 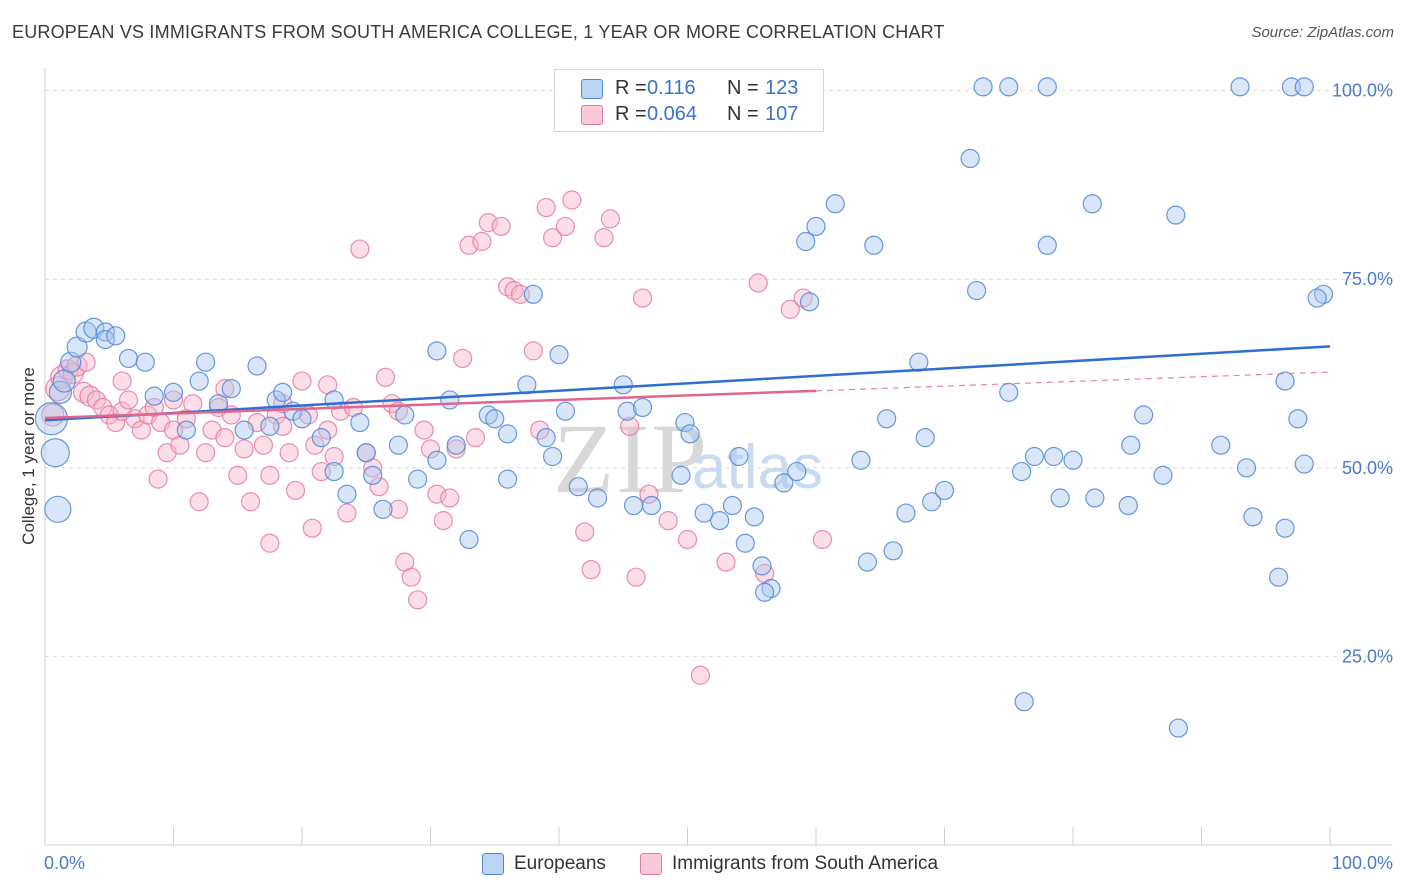 What do you see at coordinates (689, 100) in the screenshot?
I see `correlation-legend: R = 0.116 N = 123 R = 0.064 N = 107` at bounding box center [689, 100].